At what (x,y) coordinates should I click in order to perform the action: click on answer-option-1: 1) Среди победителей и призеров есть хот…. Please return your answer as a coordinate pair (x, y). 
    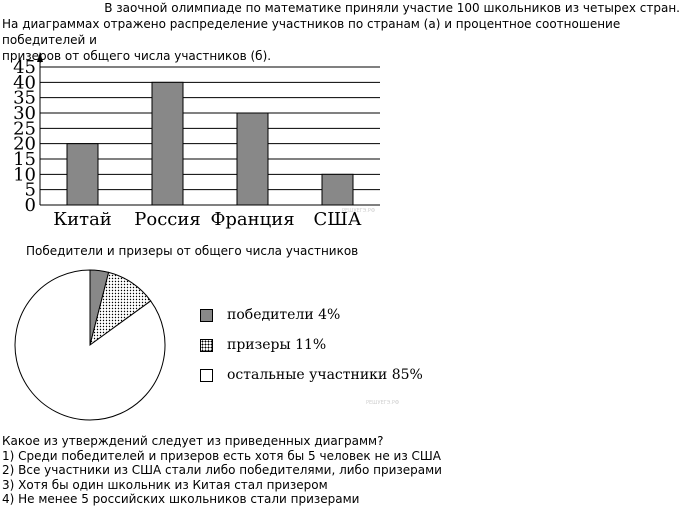
    Looking at the image, I should click on (221, 455).